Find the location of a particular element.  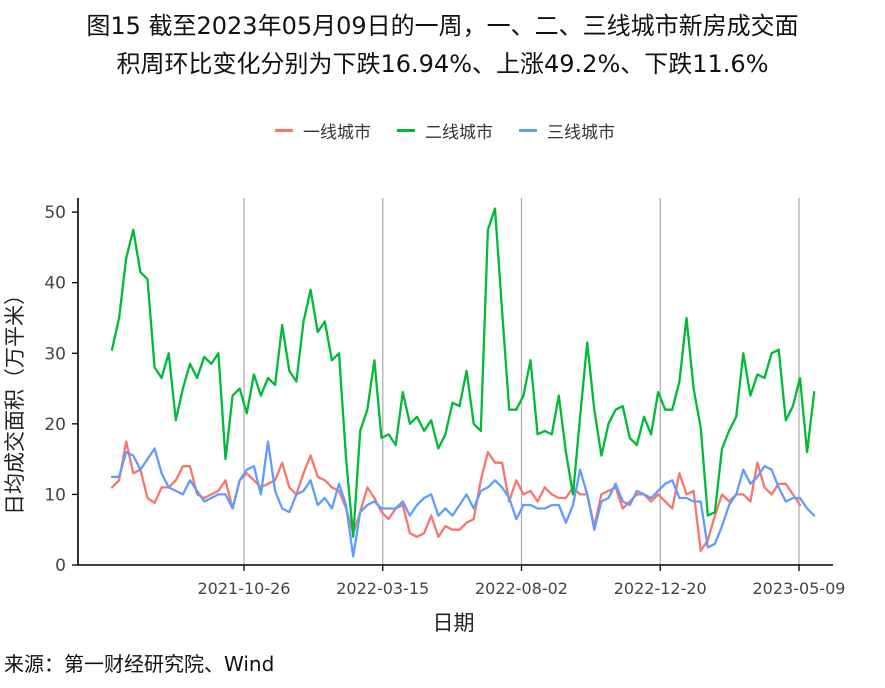

legend-item-tier3: 三线城市 is located at coordinates (567, 130).